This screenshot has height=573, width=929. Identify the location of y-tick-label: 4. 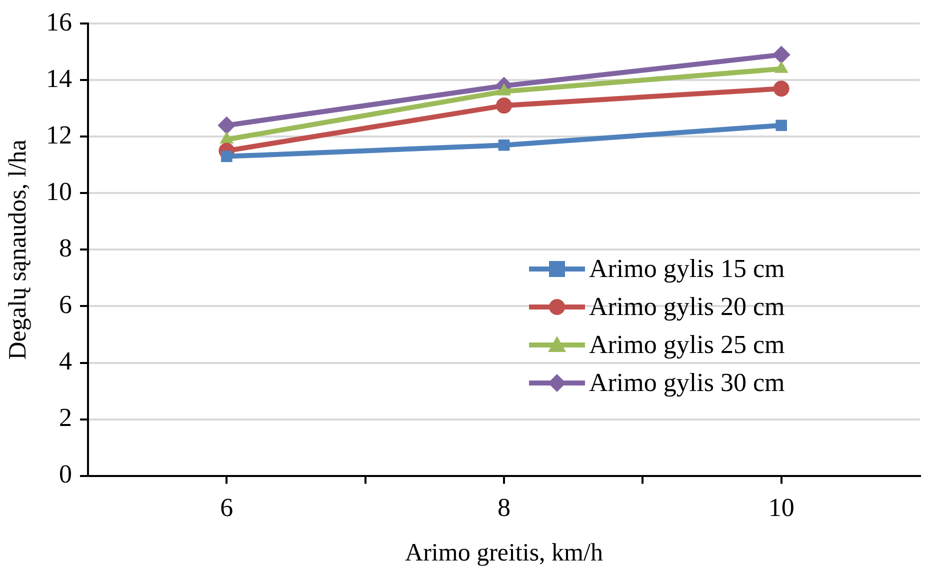
(65, 361).